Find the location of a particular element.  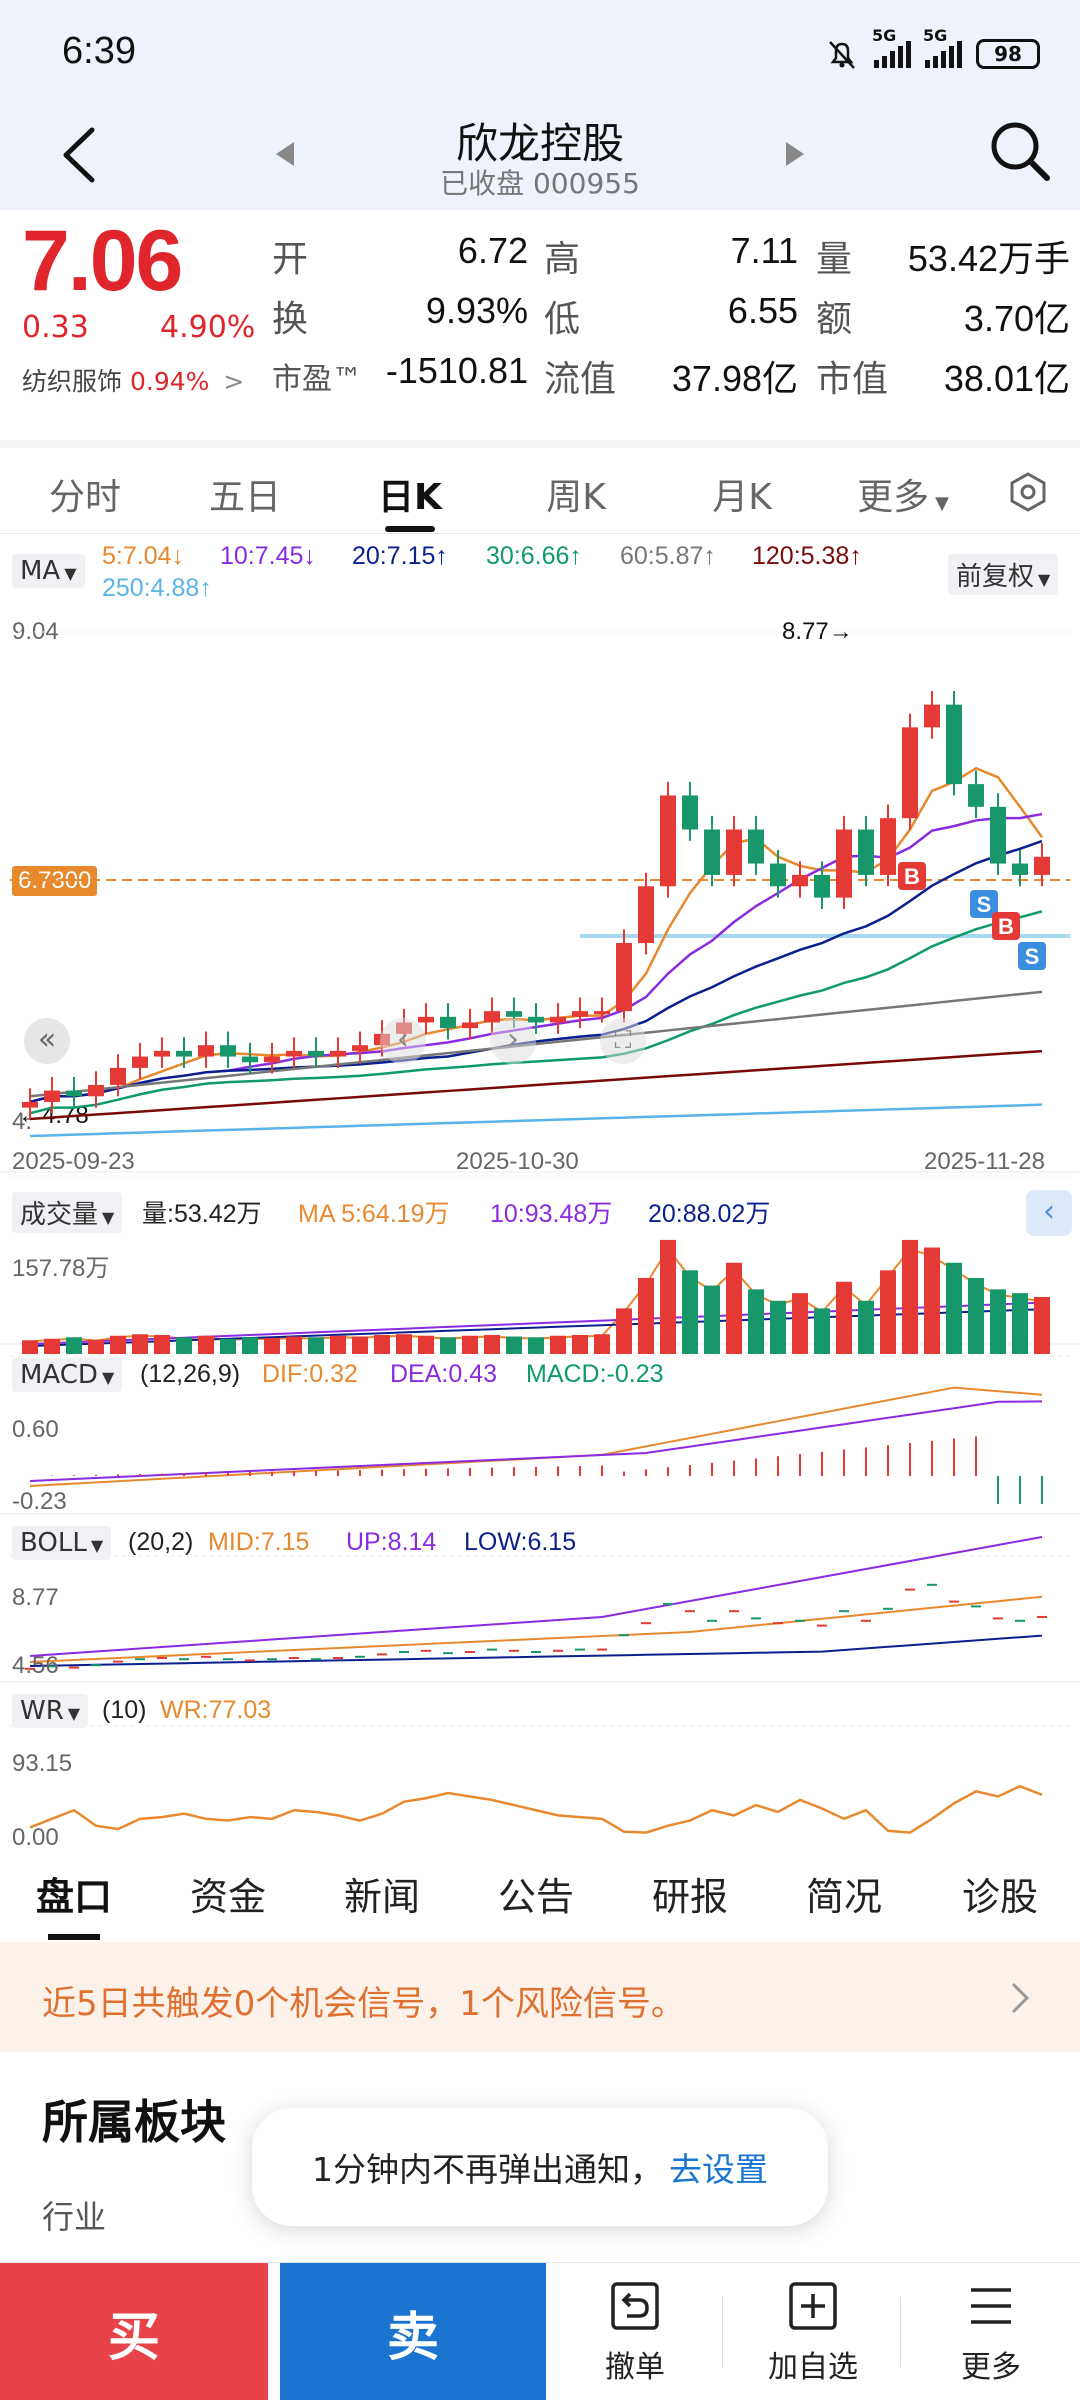

macd-dea-line is located at coordinates (536, 1441).